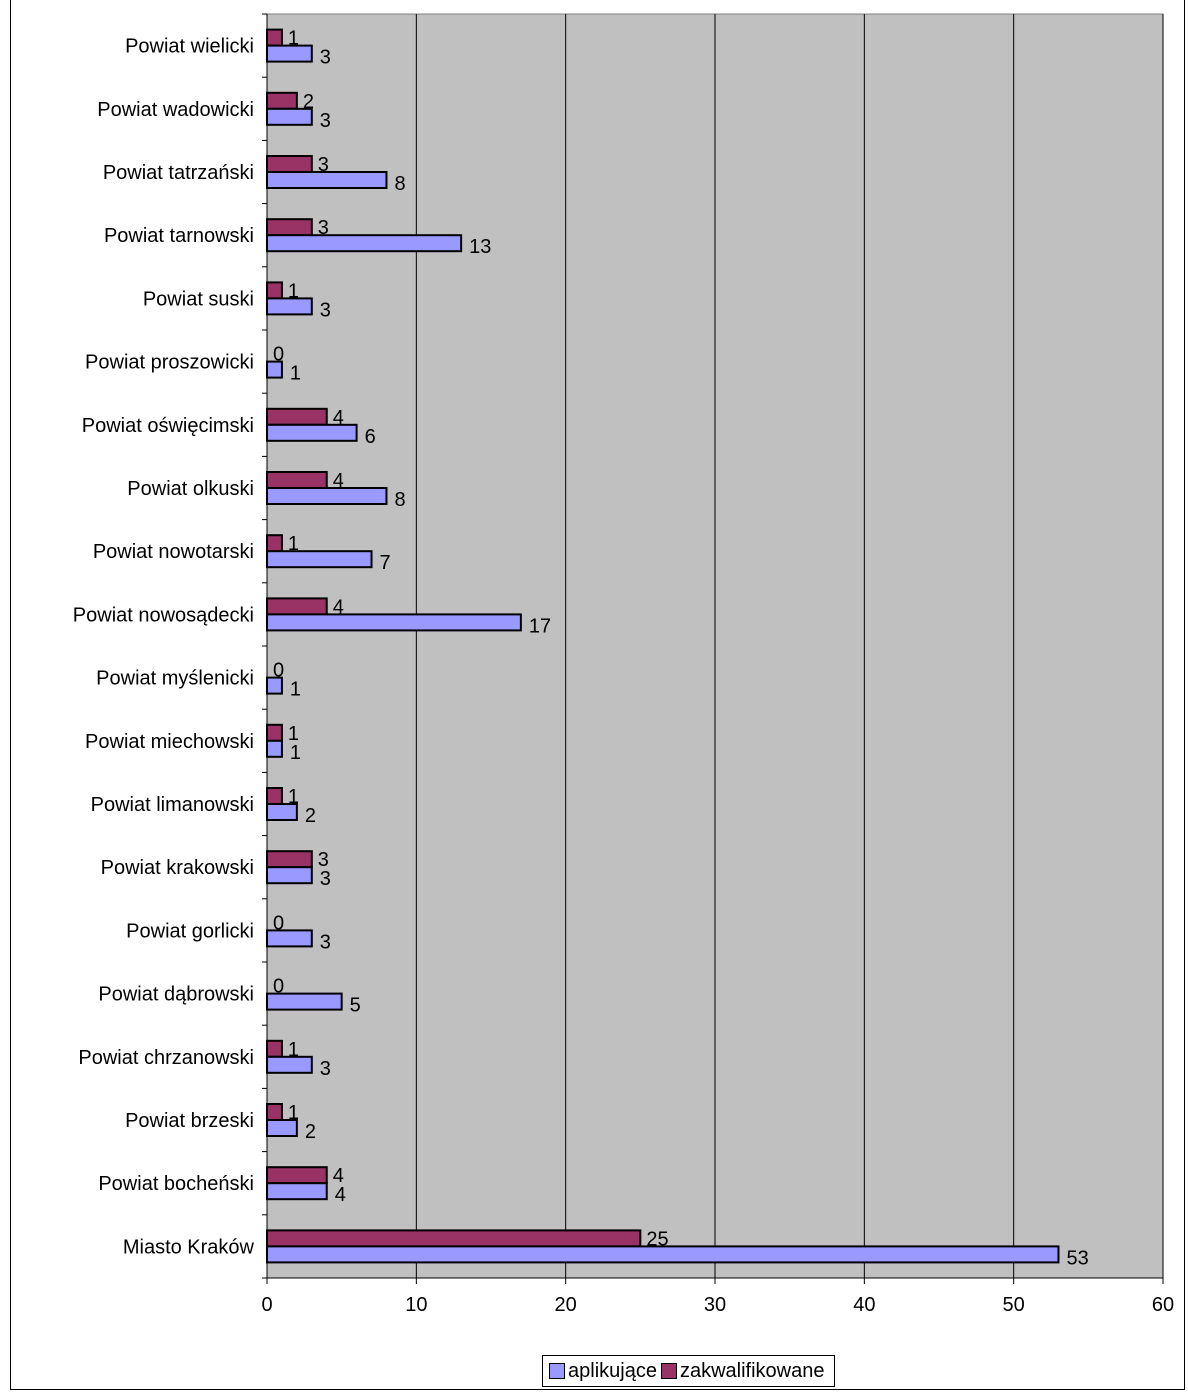 This screenshot has width=1188, height=1392. What do you see at coordinates (166, 1058) in the screenshot?
I see `category-label: Powiat chrzanowski` at bounding box center [166, 1058].